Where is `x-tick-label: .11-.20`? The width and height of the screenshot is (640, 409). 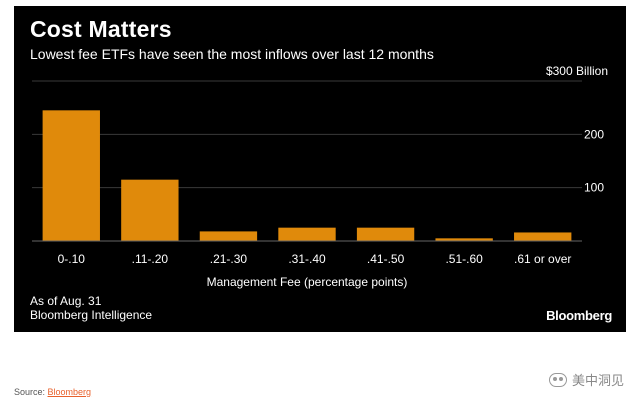
x-tick-label: .11-.20 is located at coordinates (150, 259).